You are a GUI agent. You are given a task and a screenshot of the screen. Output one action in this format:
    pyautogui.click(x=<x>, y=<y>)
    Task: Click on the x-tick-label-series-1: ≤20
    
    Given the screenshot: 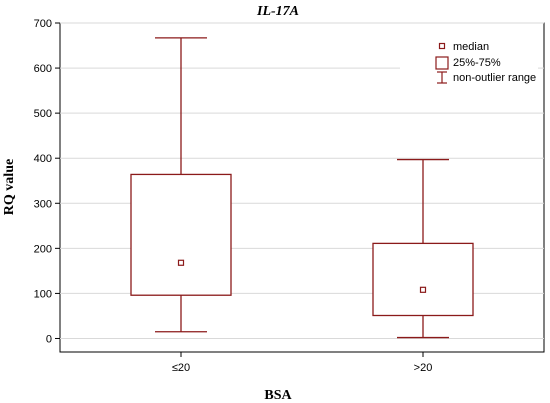 What is the action you would take?
    pyautogui.click(x=181, y=368)
    